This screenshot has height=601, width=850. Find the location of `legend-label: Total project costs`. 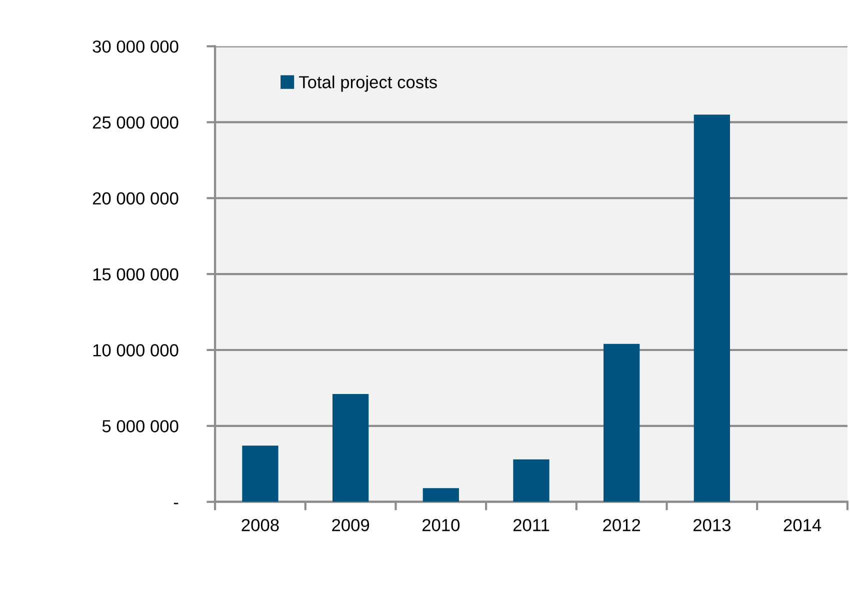

legend-label: Total project costs is located at coordinates (368, 84).